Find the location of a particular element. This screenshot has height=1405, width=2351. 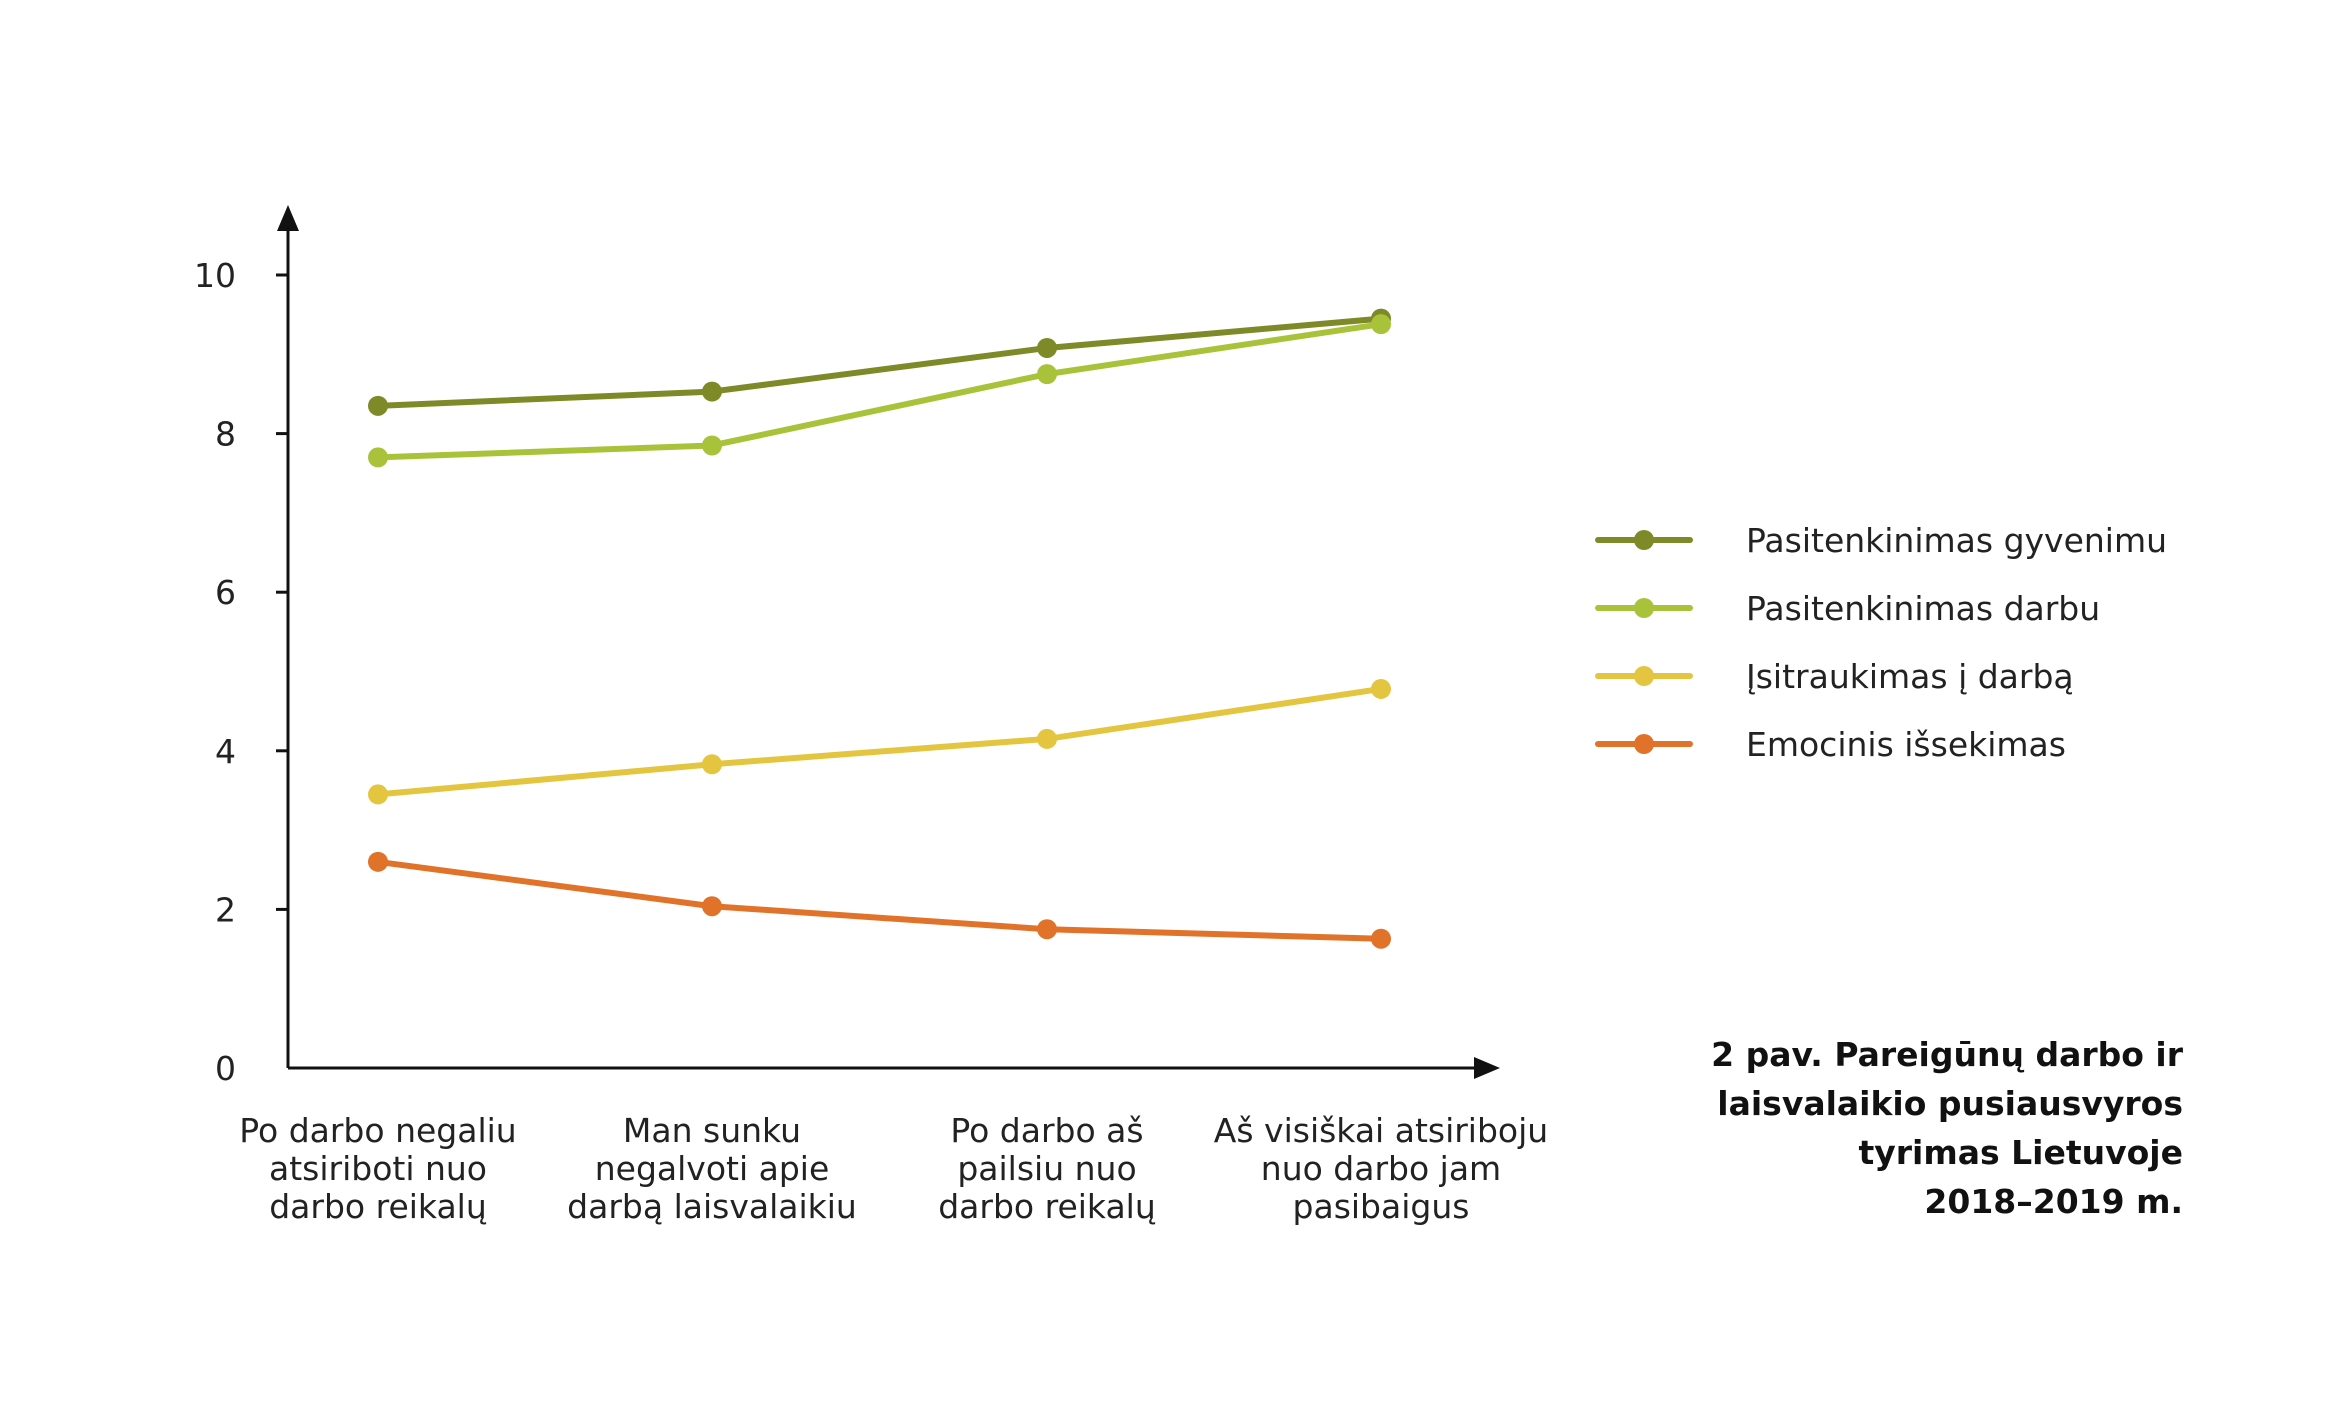

y-tick-label: 6 is located at coordinates (225, 592).